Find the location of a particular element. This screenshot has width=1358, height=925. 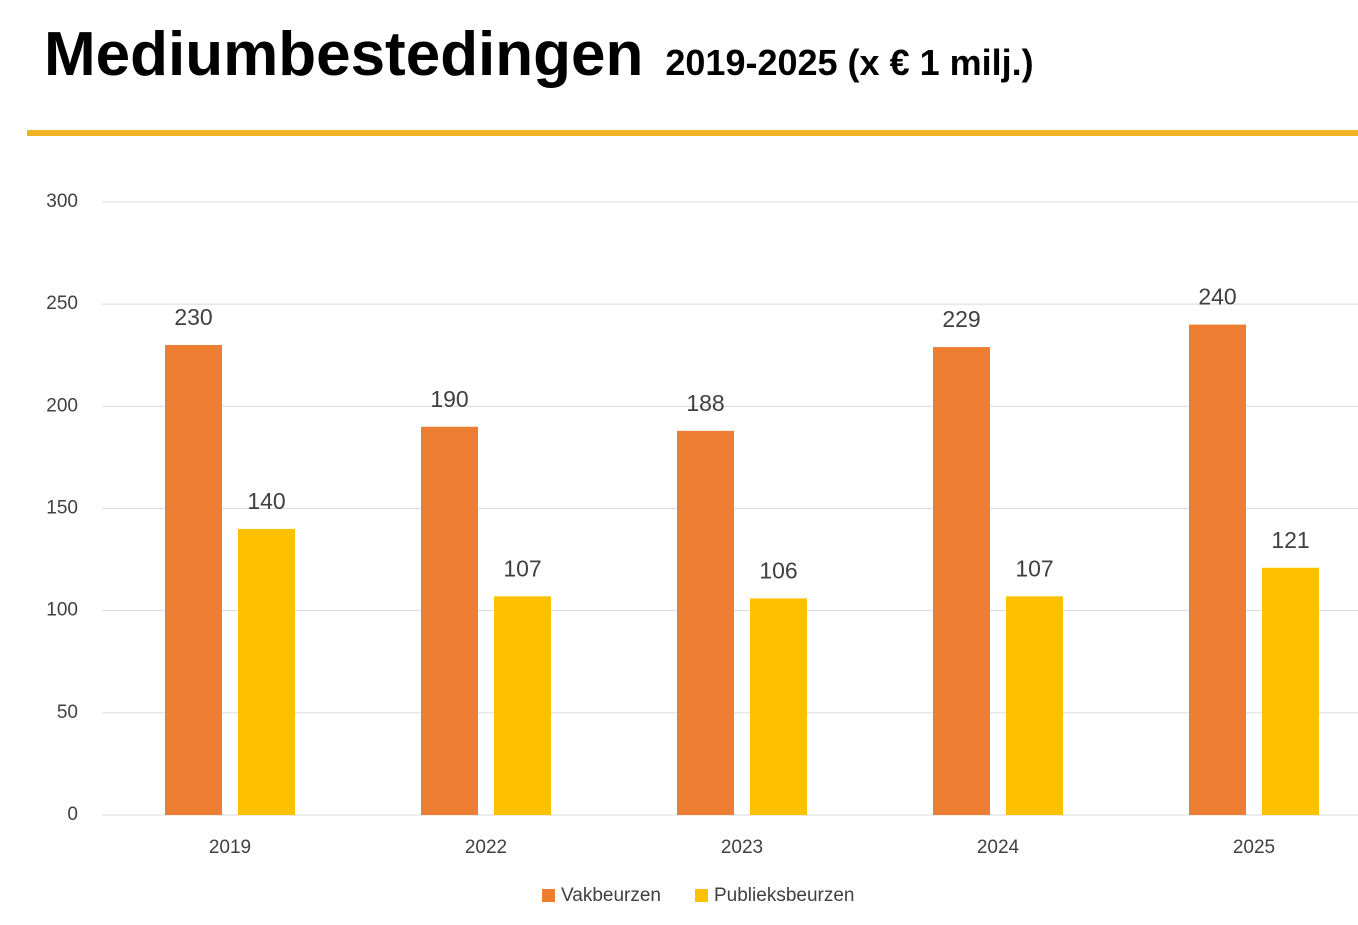

y-tick-label: 200 is located at coordinates (62, 405).